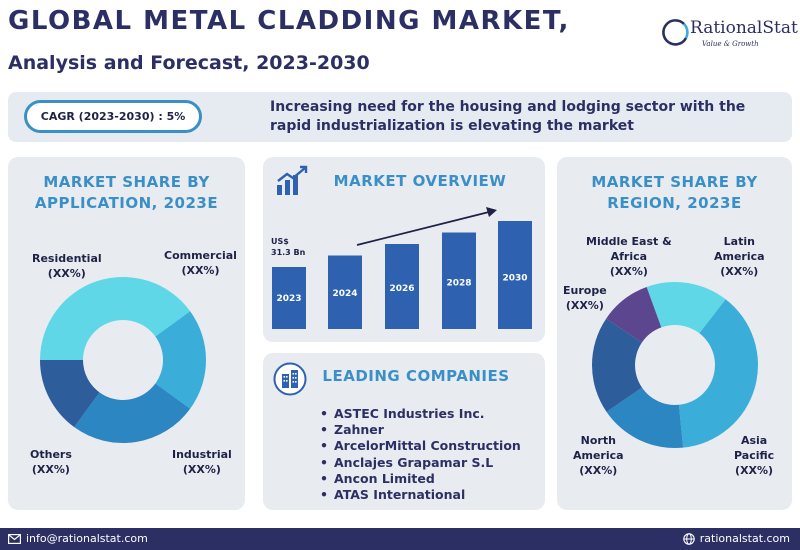 The width and height of the screenshot is (800, 550). I want to click on donut-slice-north-america, so click(645, 417).